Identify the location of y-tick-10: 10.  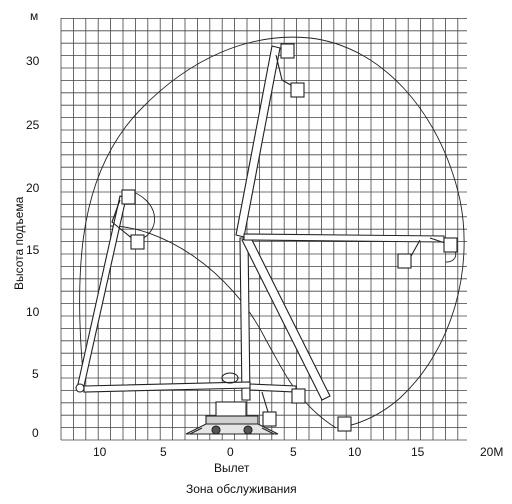
(33, 312).